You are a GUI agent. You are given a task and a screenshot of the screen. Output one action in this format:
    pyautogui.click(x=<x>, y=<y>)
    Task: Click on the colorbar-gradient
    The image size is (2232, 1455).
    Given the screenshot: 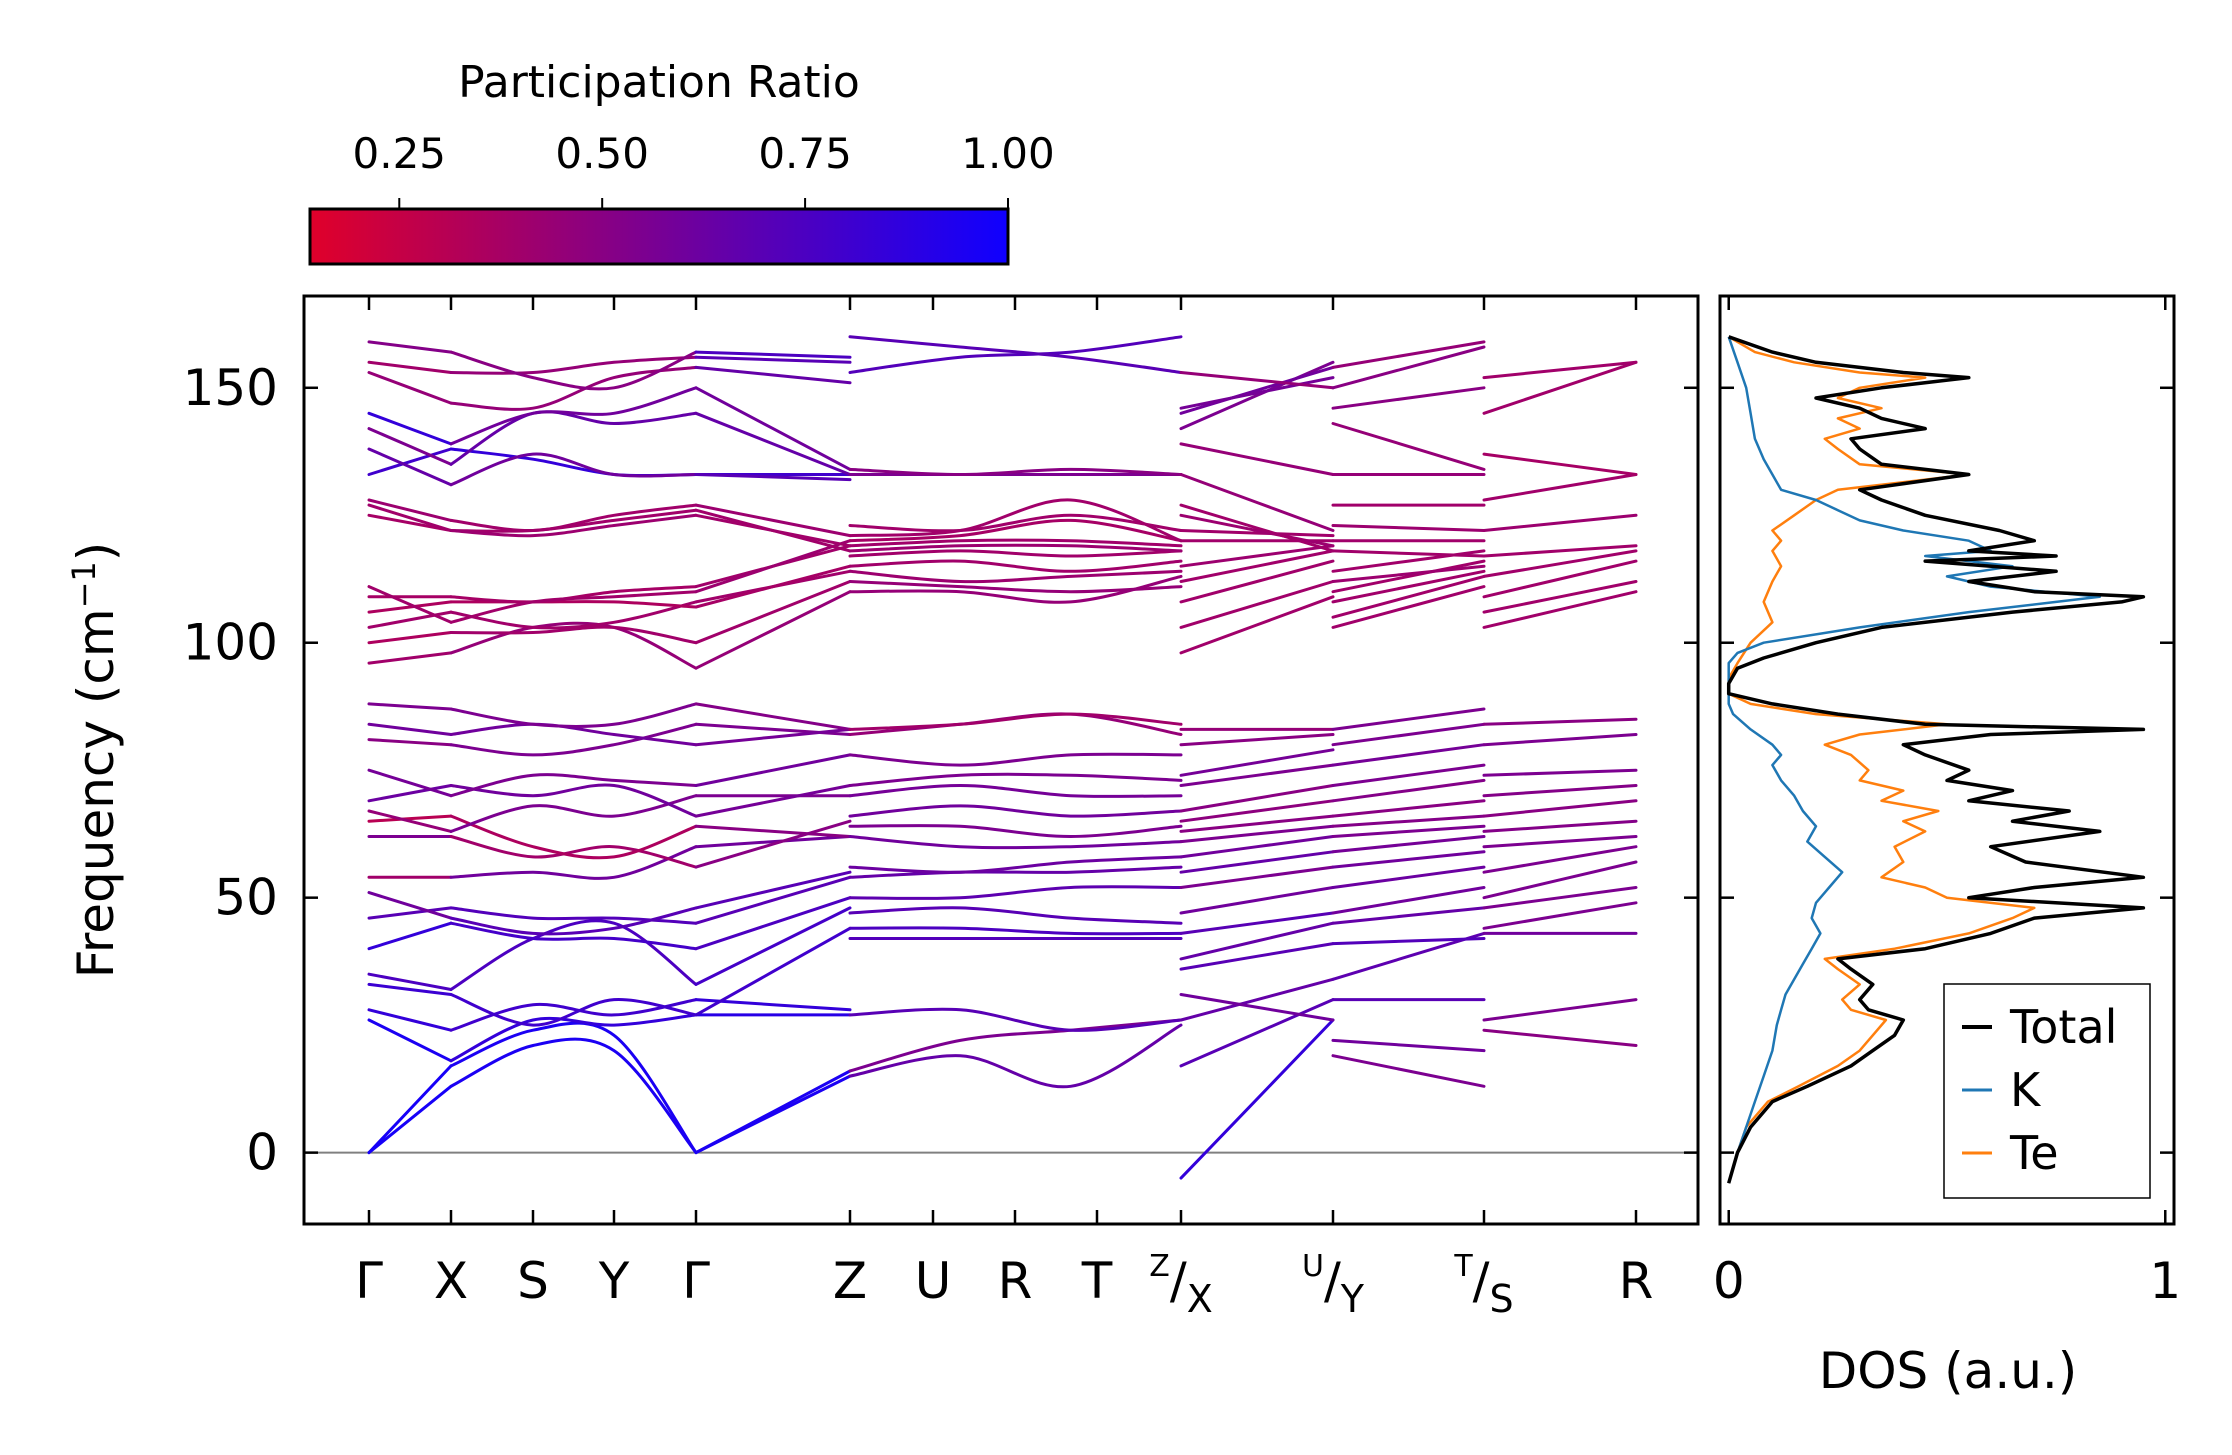 What is the action you would take?
    pyautogui.click(x=659, y=236)
    